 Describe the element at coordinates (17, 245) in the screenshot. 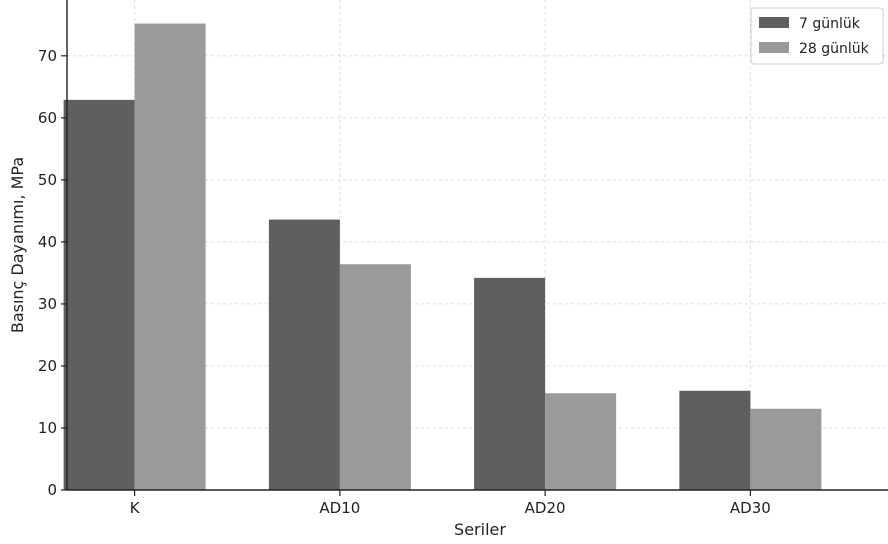

I see `y-axis-title: Basınç Dayanımı, MPa` at that location.